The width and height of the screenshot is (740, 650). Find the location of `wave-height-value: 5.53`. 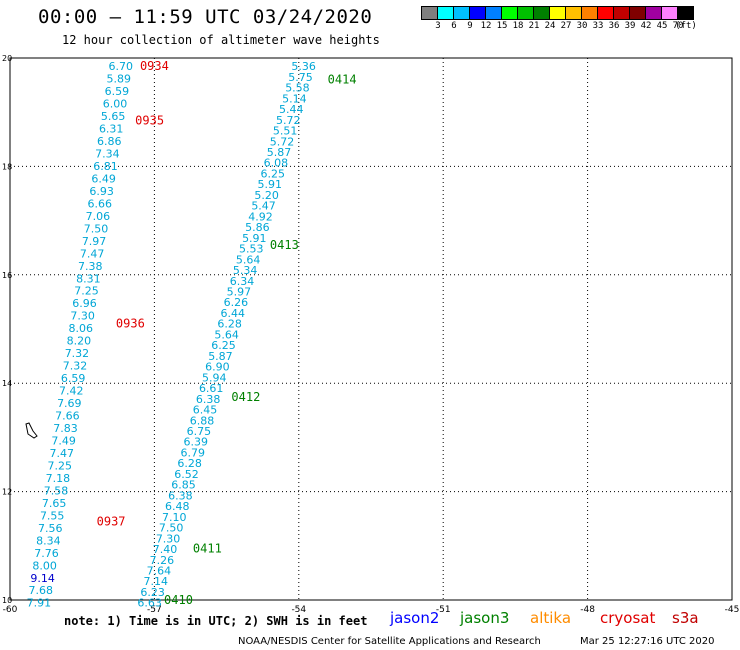

wave-height-value: 5.53 is located at coordinates (251, 249).